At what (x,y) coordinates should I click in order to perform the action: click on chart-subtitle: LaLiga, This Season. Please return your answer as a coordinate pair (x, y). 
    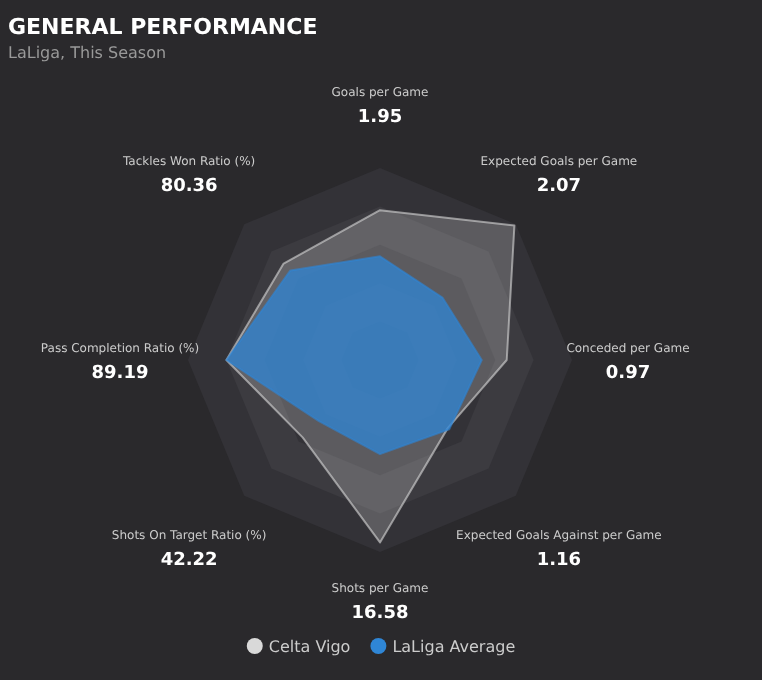
    Looking at the image, I should click on (87, 53).